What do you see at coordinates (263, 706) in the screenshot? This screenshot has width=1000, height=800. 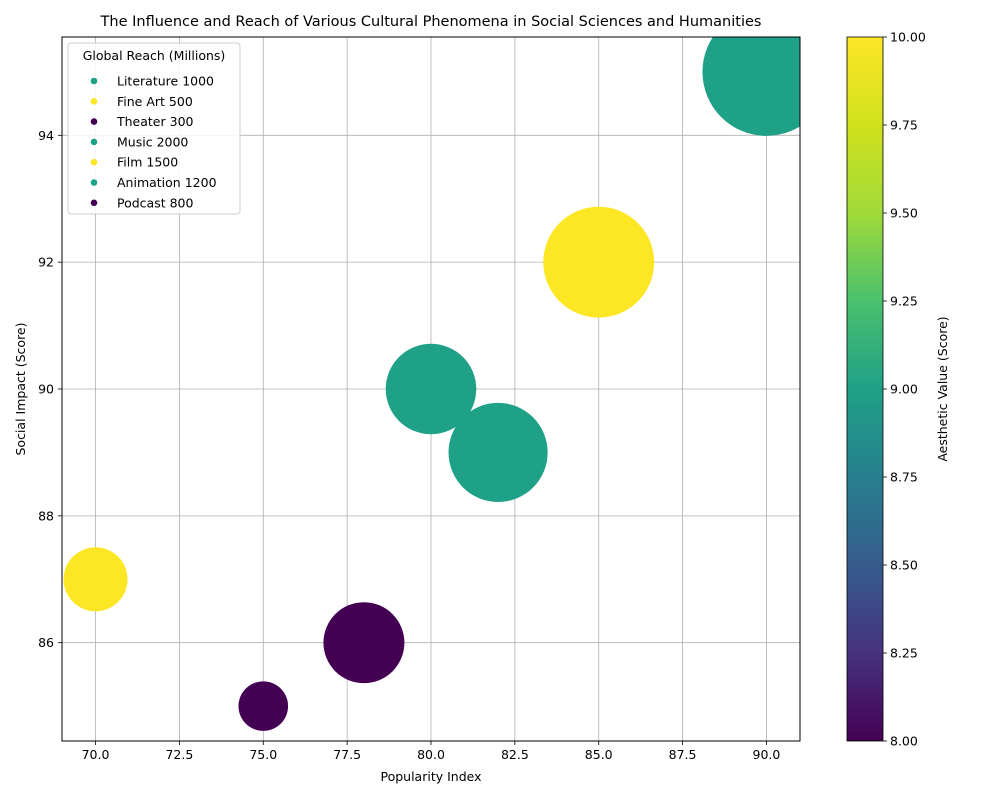 I see `bubble-theater` at bounding box center [263, 706].